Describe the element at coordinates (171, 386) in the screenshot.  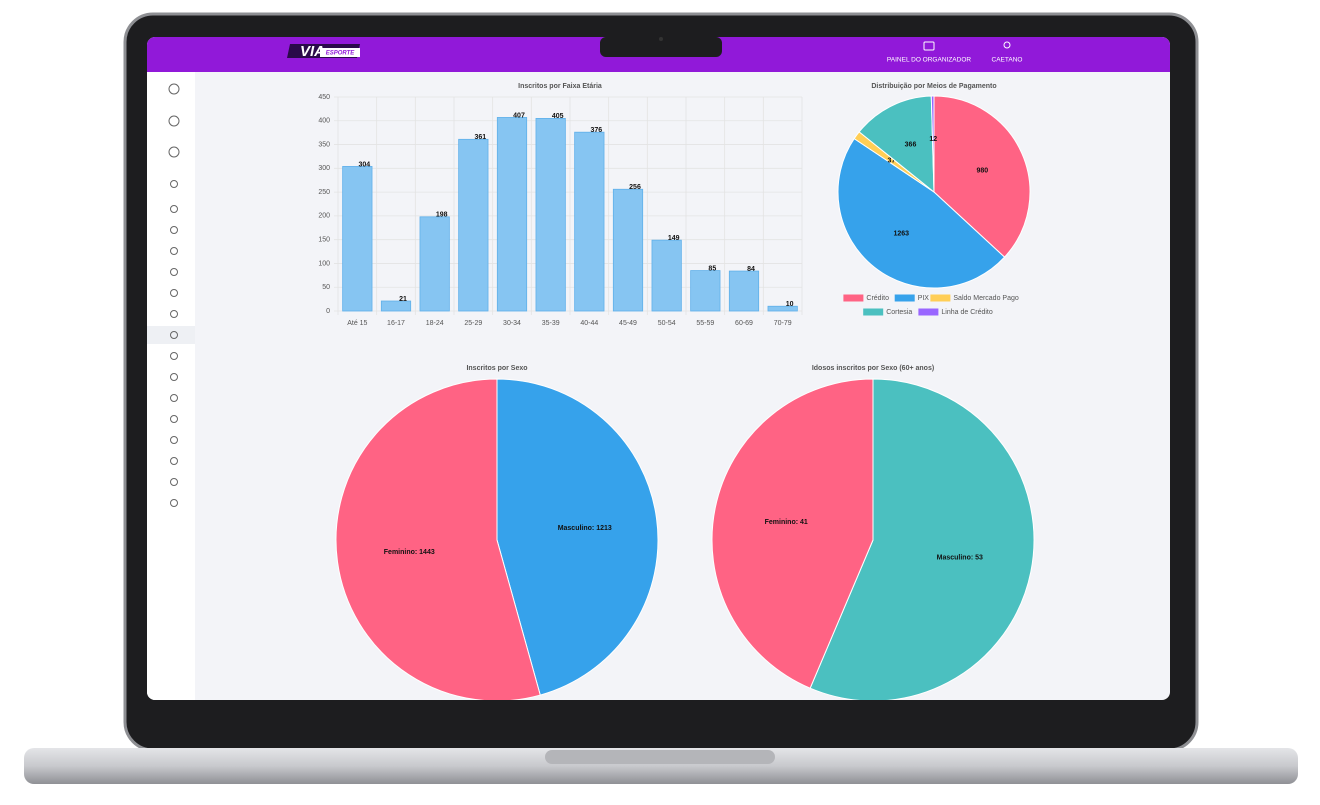
I see `sidebar` at that location.